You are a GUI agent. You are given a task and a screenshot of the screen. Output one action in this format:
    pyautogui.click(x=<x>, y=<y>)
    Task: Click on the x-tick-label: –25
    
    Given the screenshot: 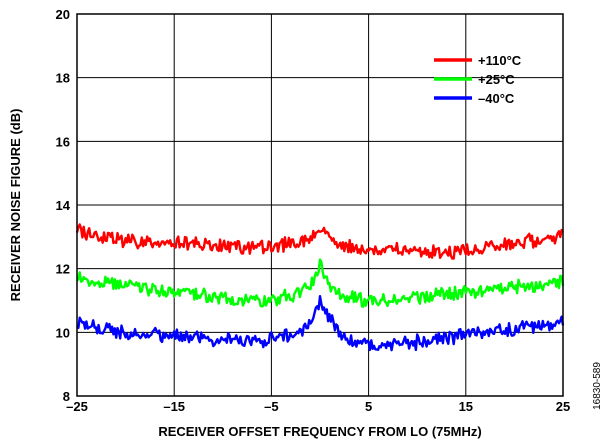 What is the action you would take?
    pyautogui.click(x=77, y=406)
    